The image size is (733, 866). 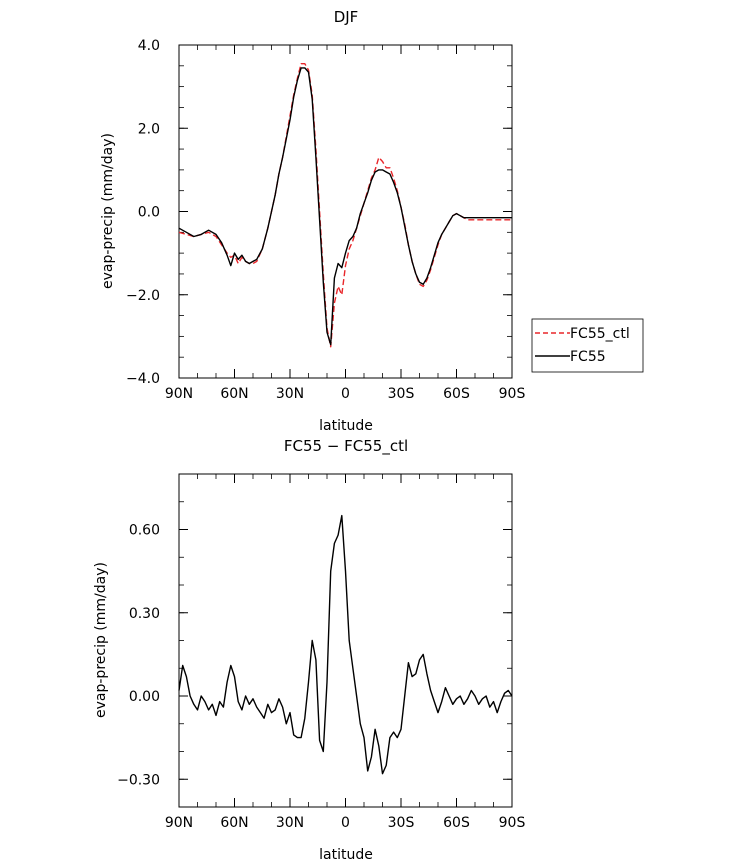 What do you see at coordinates (179, 394) in the screenshot?
I see `top-xtick-label: 90N` at bounding box center [179, 394].